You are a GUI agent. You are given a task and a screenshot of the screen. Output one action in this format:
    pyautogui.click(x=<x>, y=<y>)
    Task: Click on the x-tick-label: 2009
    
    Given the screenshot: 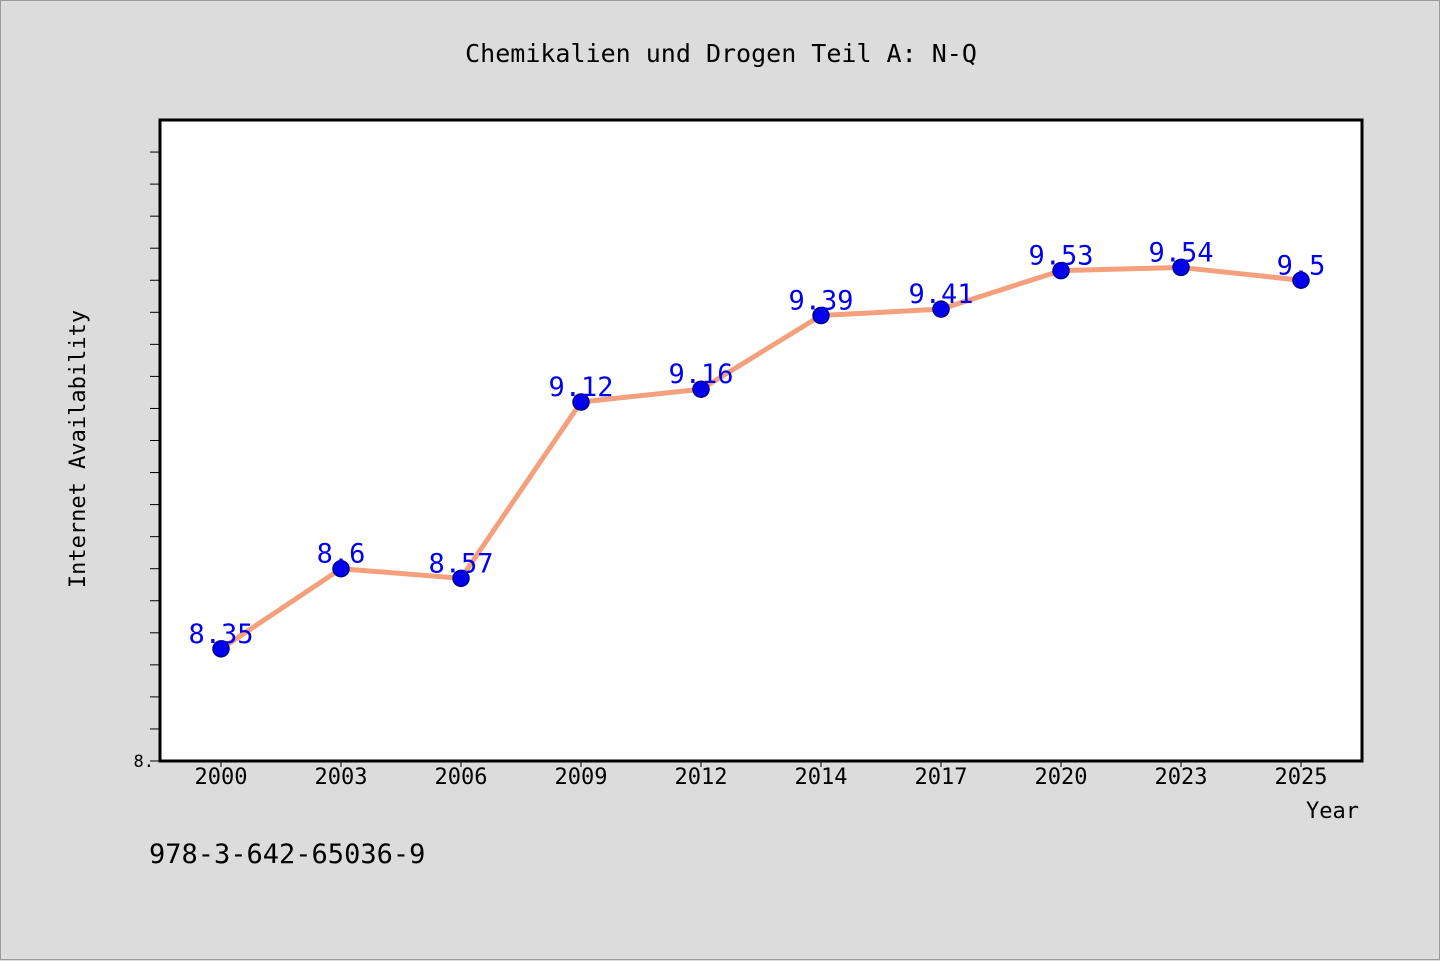 What is the action you would take?
    pyautogui.click(x=581, y=777)
    